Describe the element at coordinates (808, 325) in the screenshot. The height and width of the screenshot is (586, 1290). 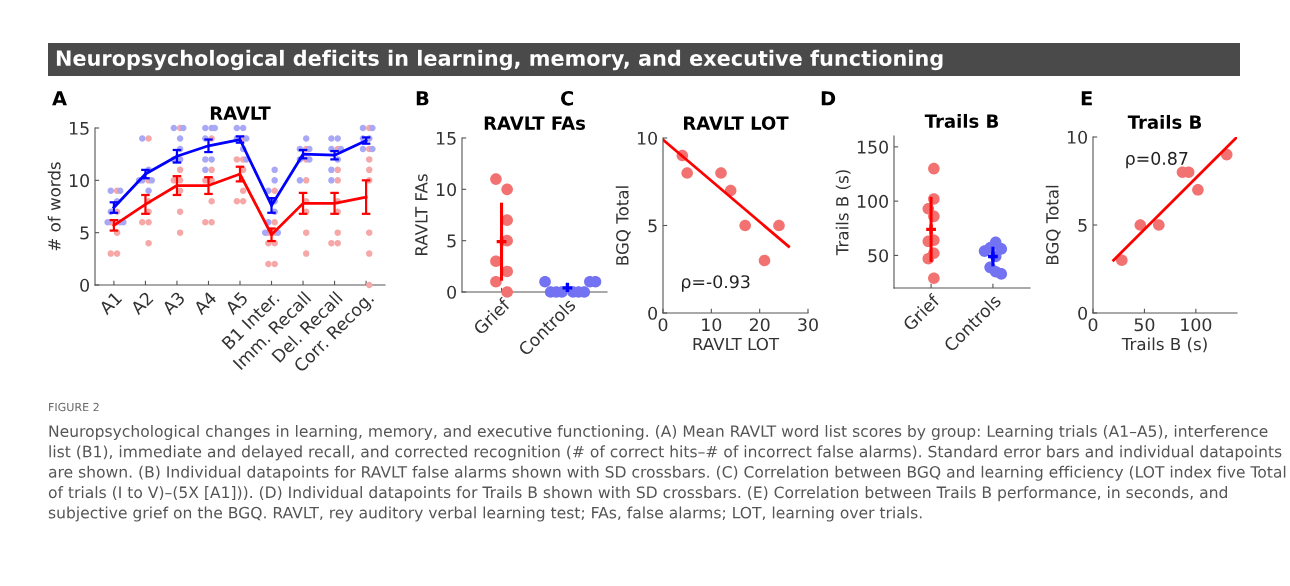
I see `x-tick-label: 30` at that location.